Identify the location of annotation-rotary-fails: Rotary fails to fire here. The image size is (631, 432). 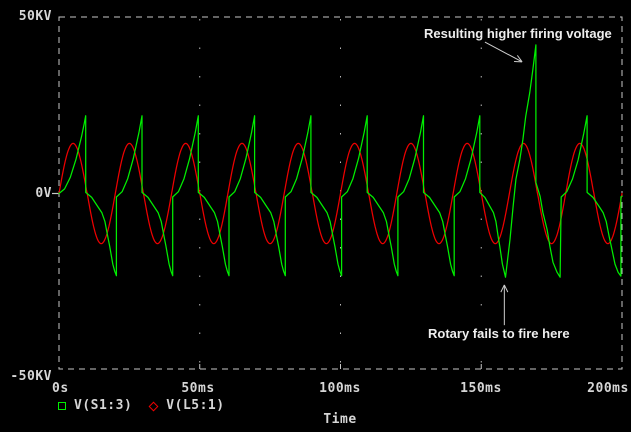
(499, 333).